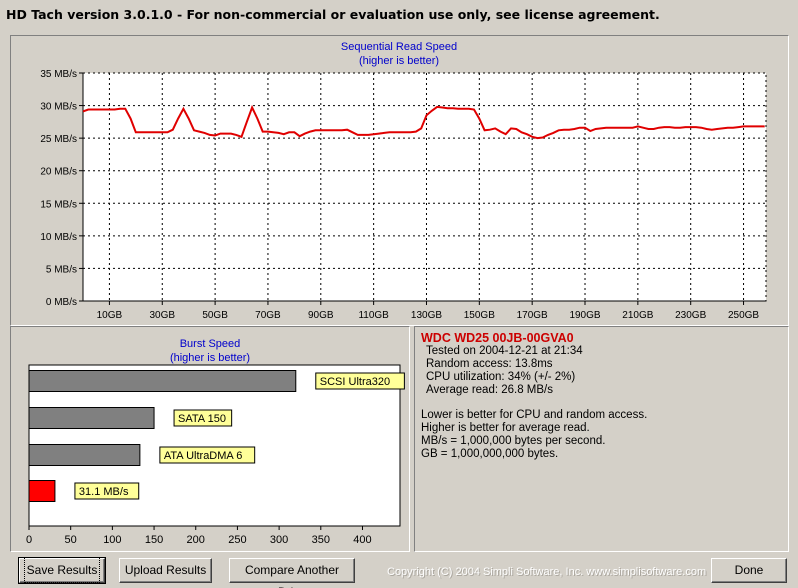 The width and height of the screenshot is (798, 588). What do you see at coordinates (196, 540) in the screenshot?
I see `burst-x-tick-label: 200` at bounding box center [196, 540].